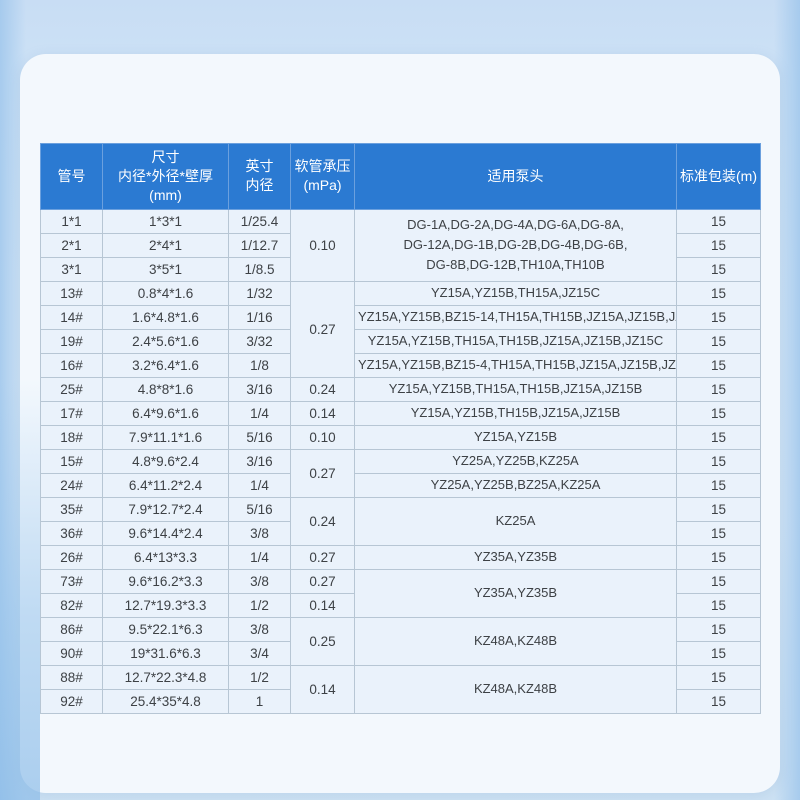  What do you see at coordinates (165, 293) in the screenshot?
I see `size-cell: 0.8*4*1.6` at bounding box center [165, 293].